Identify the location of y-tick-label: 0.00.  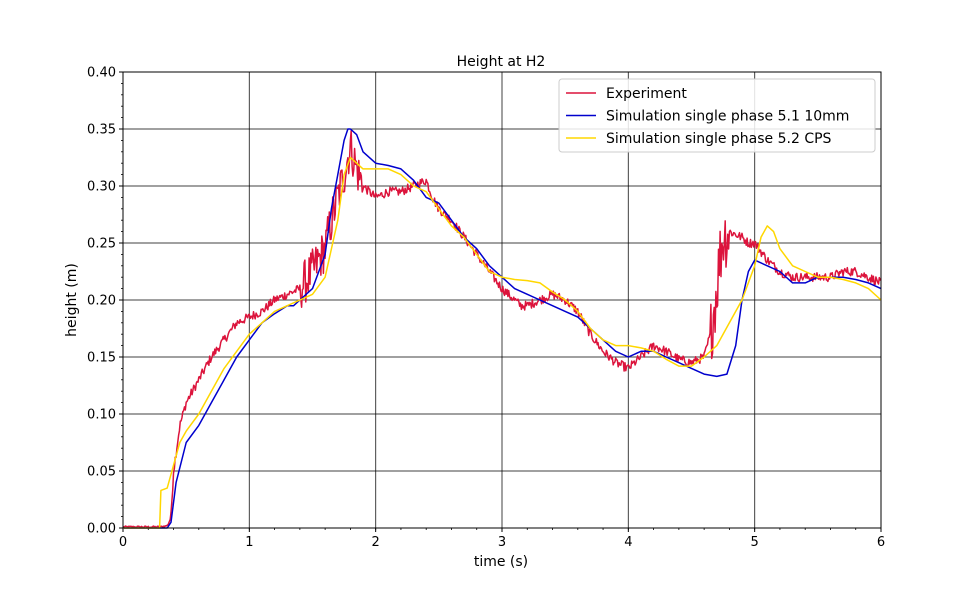
(101, 529).